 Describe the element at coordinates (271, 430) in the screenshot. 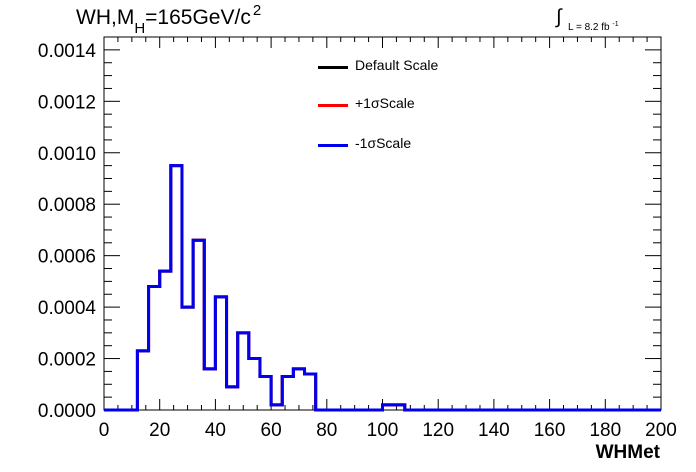

I see `x-tick-label: 60` at that location.